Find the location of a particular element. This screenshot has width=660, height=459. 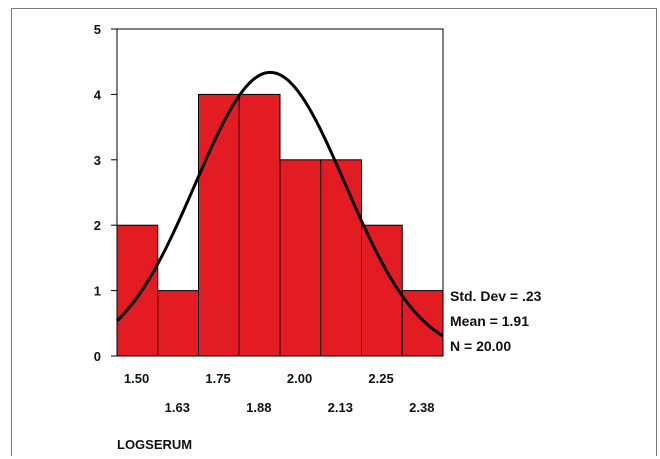

stats-line: Std. Dev = .23 is located at coordinates (496, 296).